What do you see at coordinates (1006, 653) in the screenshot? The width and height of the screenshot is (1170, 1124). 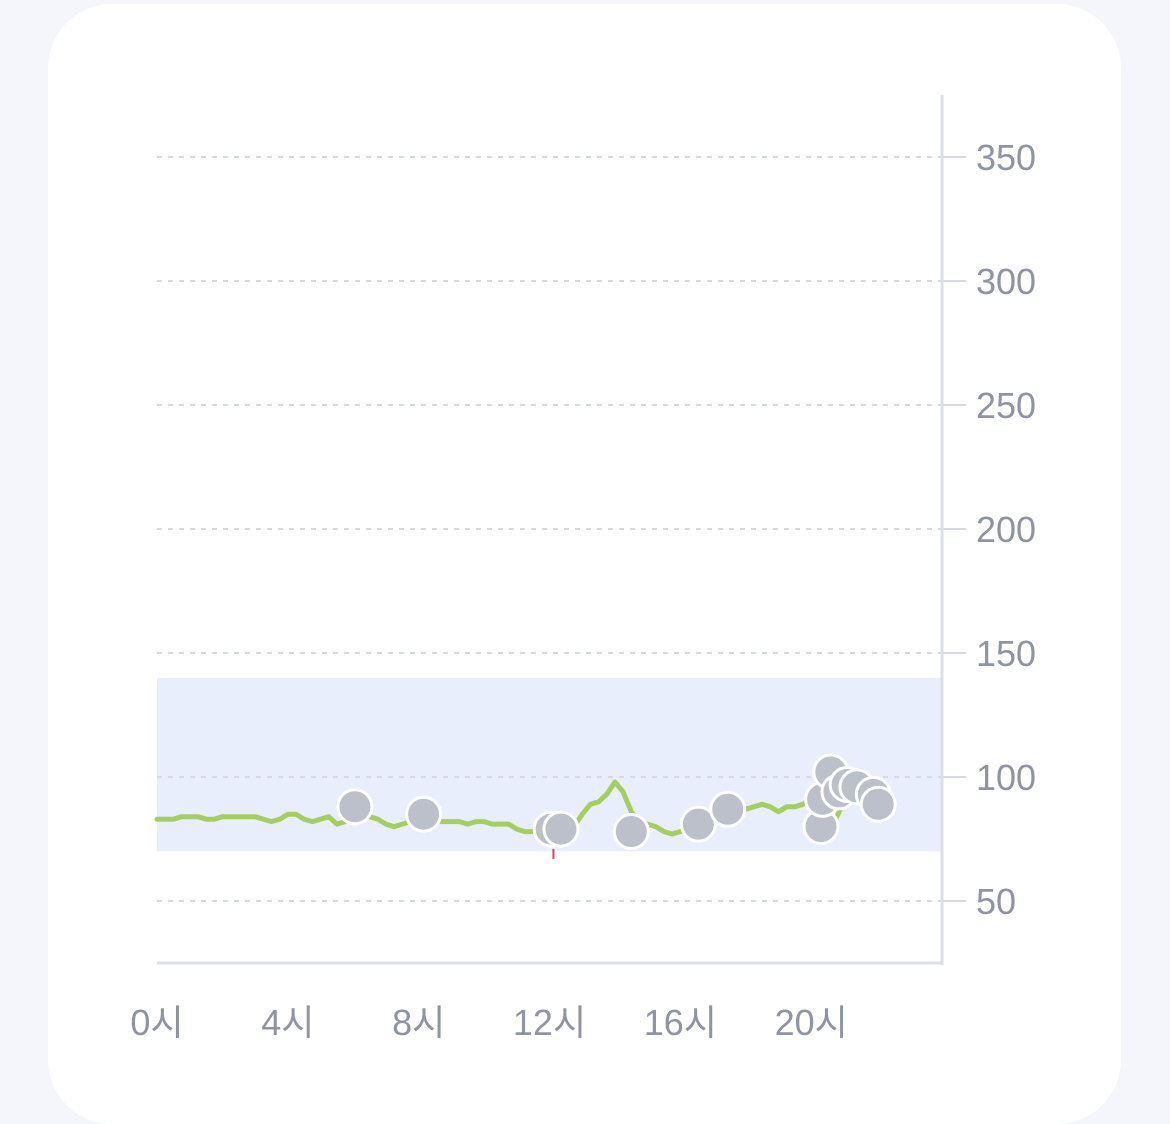 I see `y-tick-label: 150` at bounding box center [1006, 653].